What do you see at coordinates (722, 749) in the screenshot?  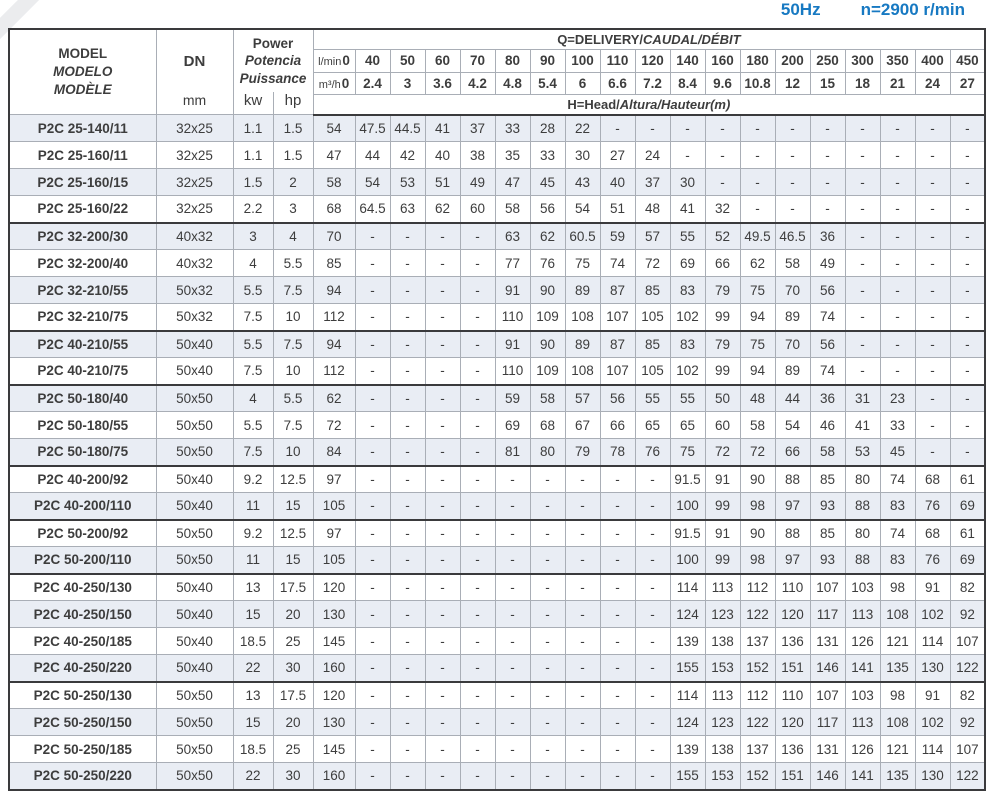 I see `head-value-cell: 138` at bounding box center [722, 749].